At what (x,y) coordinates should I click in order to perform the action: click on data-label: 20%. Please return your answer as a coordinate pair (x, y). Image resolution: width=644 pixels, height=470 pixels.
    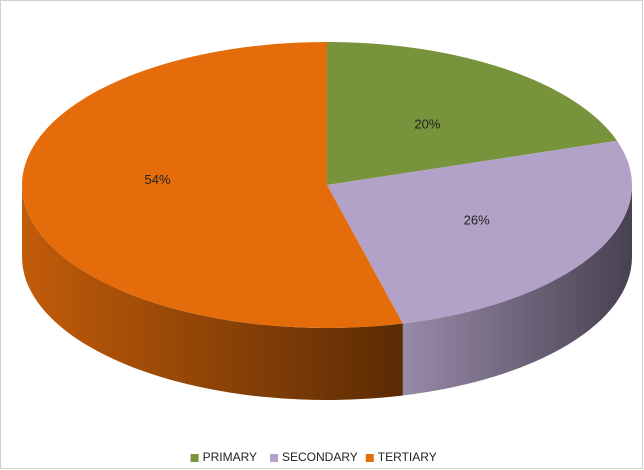
    Looking at the image, I should click on (427, 123).